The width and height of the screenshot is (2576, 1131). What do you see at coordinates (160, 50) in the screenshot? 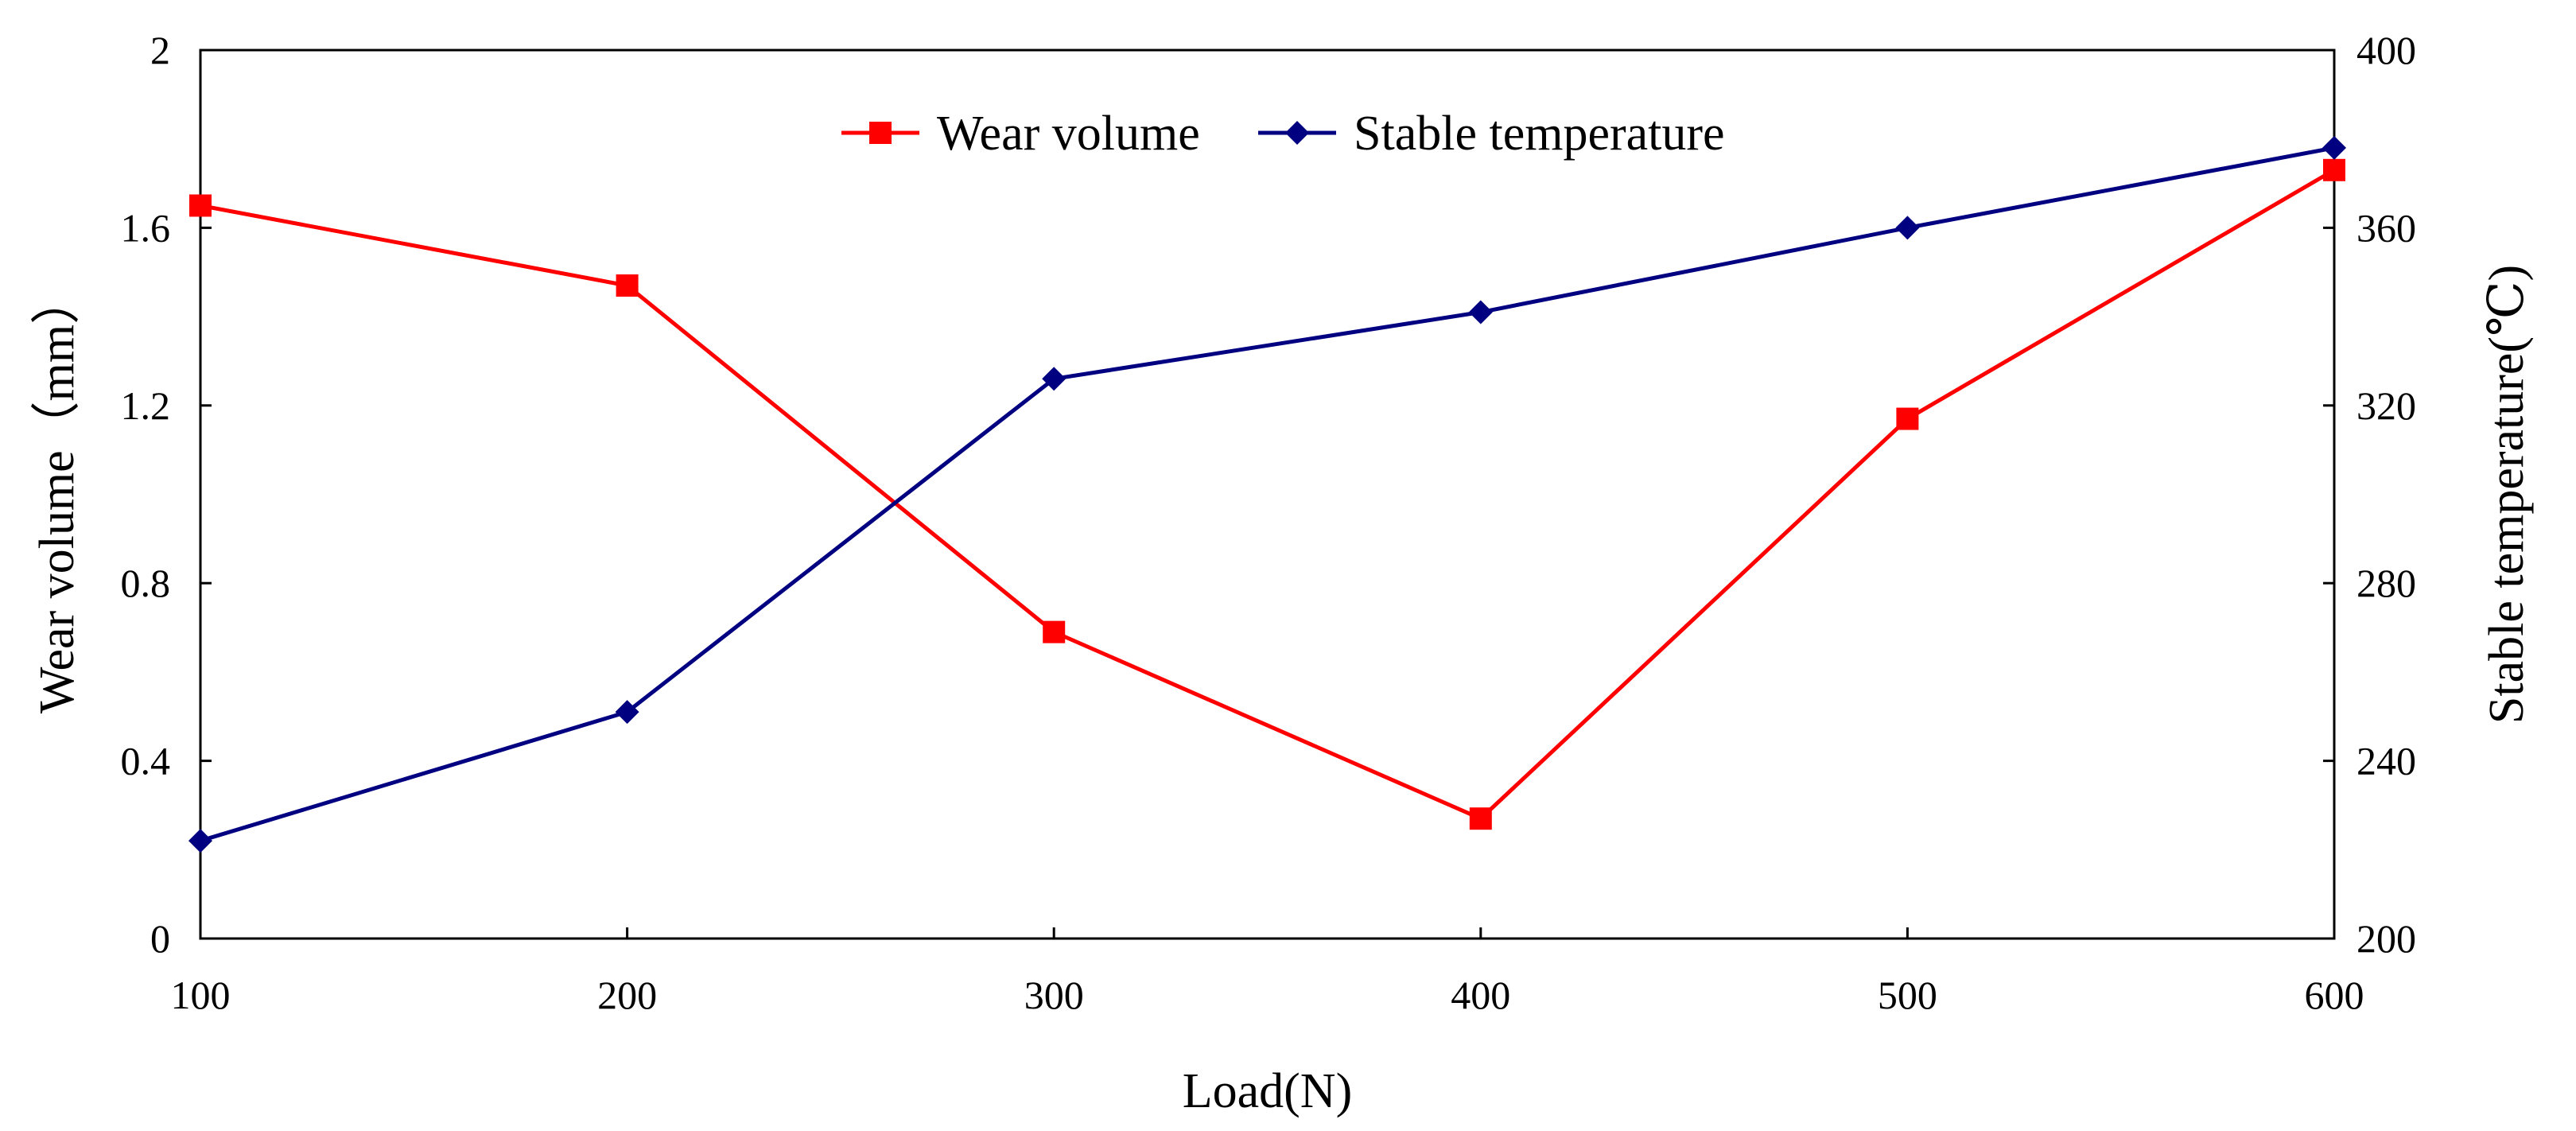
I see `left-y-tick-label: 2` at bounding box center [160, 50].